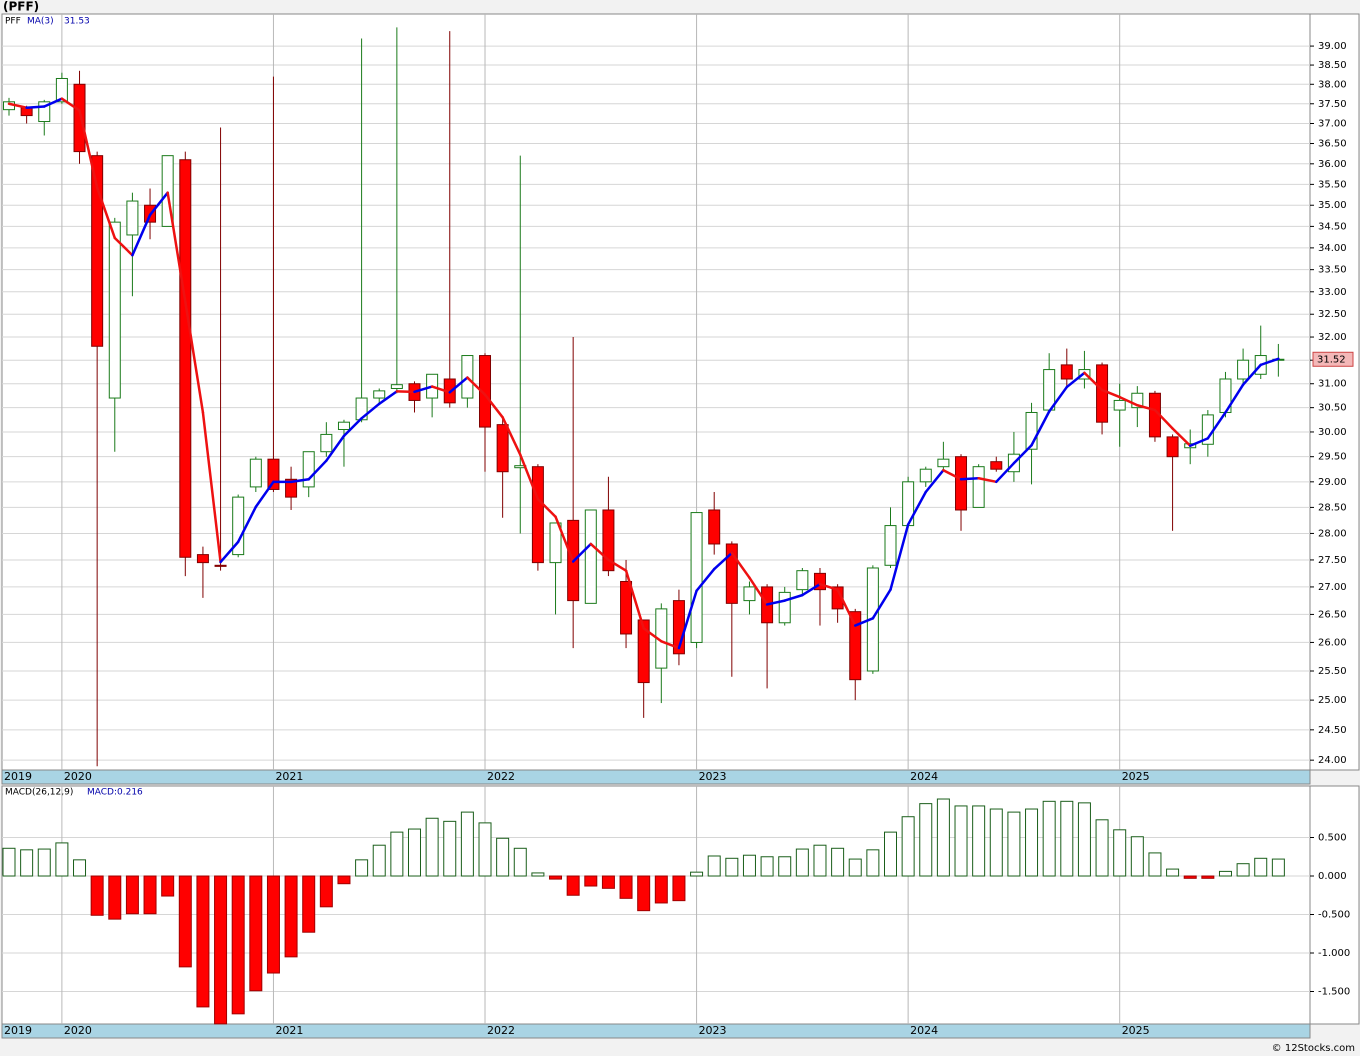 This screenshot has height=1056, width=1360. I want to click on y-tick-label: 24.50, so click(1332, 730).